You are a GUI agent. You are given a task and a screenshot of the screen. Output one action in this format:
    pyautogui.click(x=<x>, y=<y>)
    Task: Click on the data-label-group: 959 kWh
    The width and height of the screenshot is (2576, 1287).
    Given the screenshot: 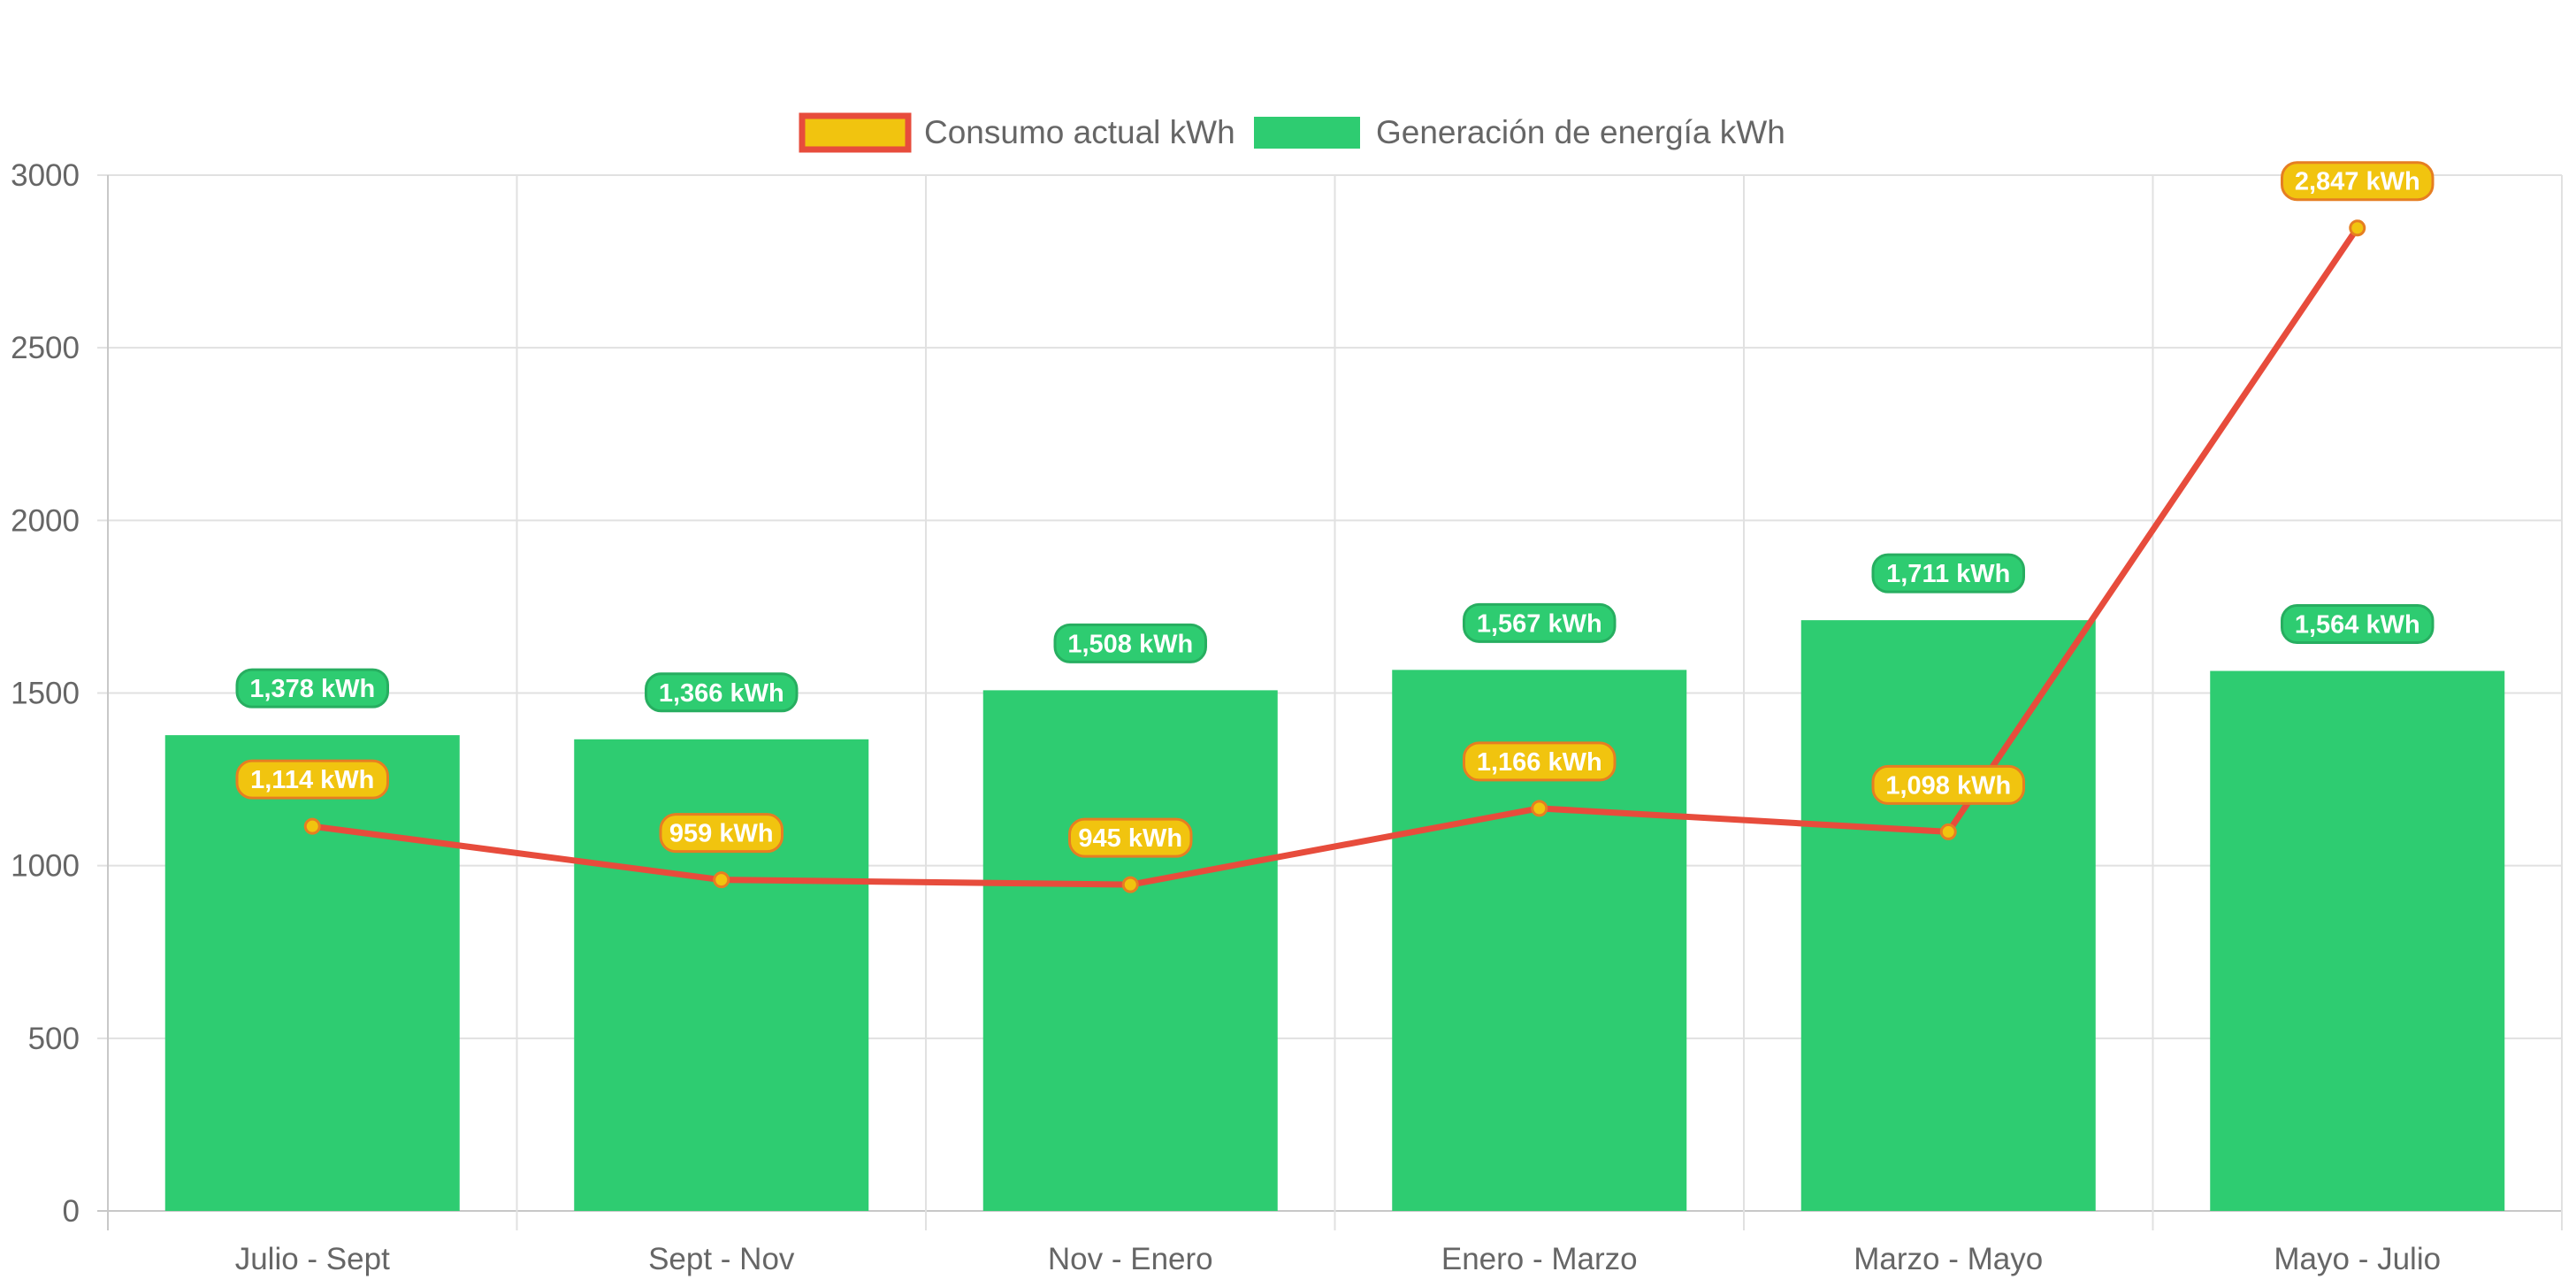 What is the action you would take?
    pyautogui.click(x=721, y=833)
    